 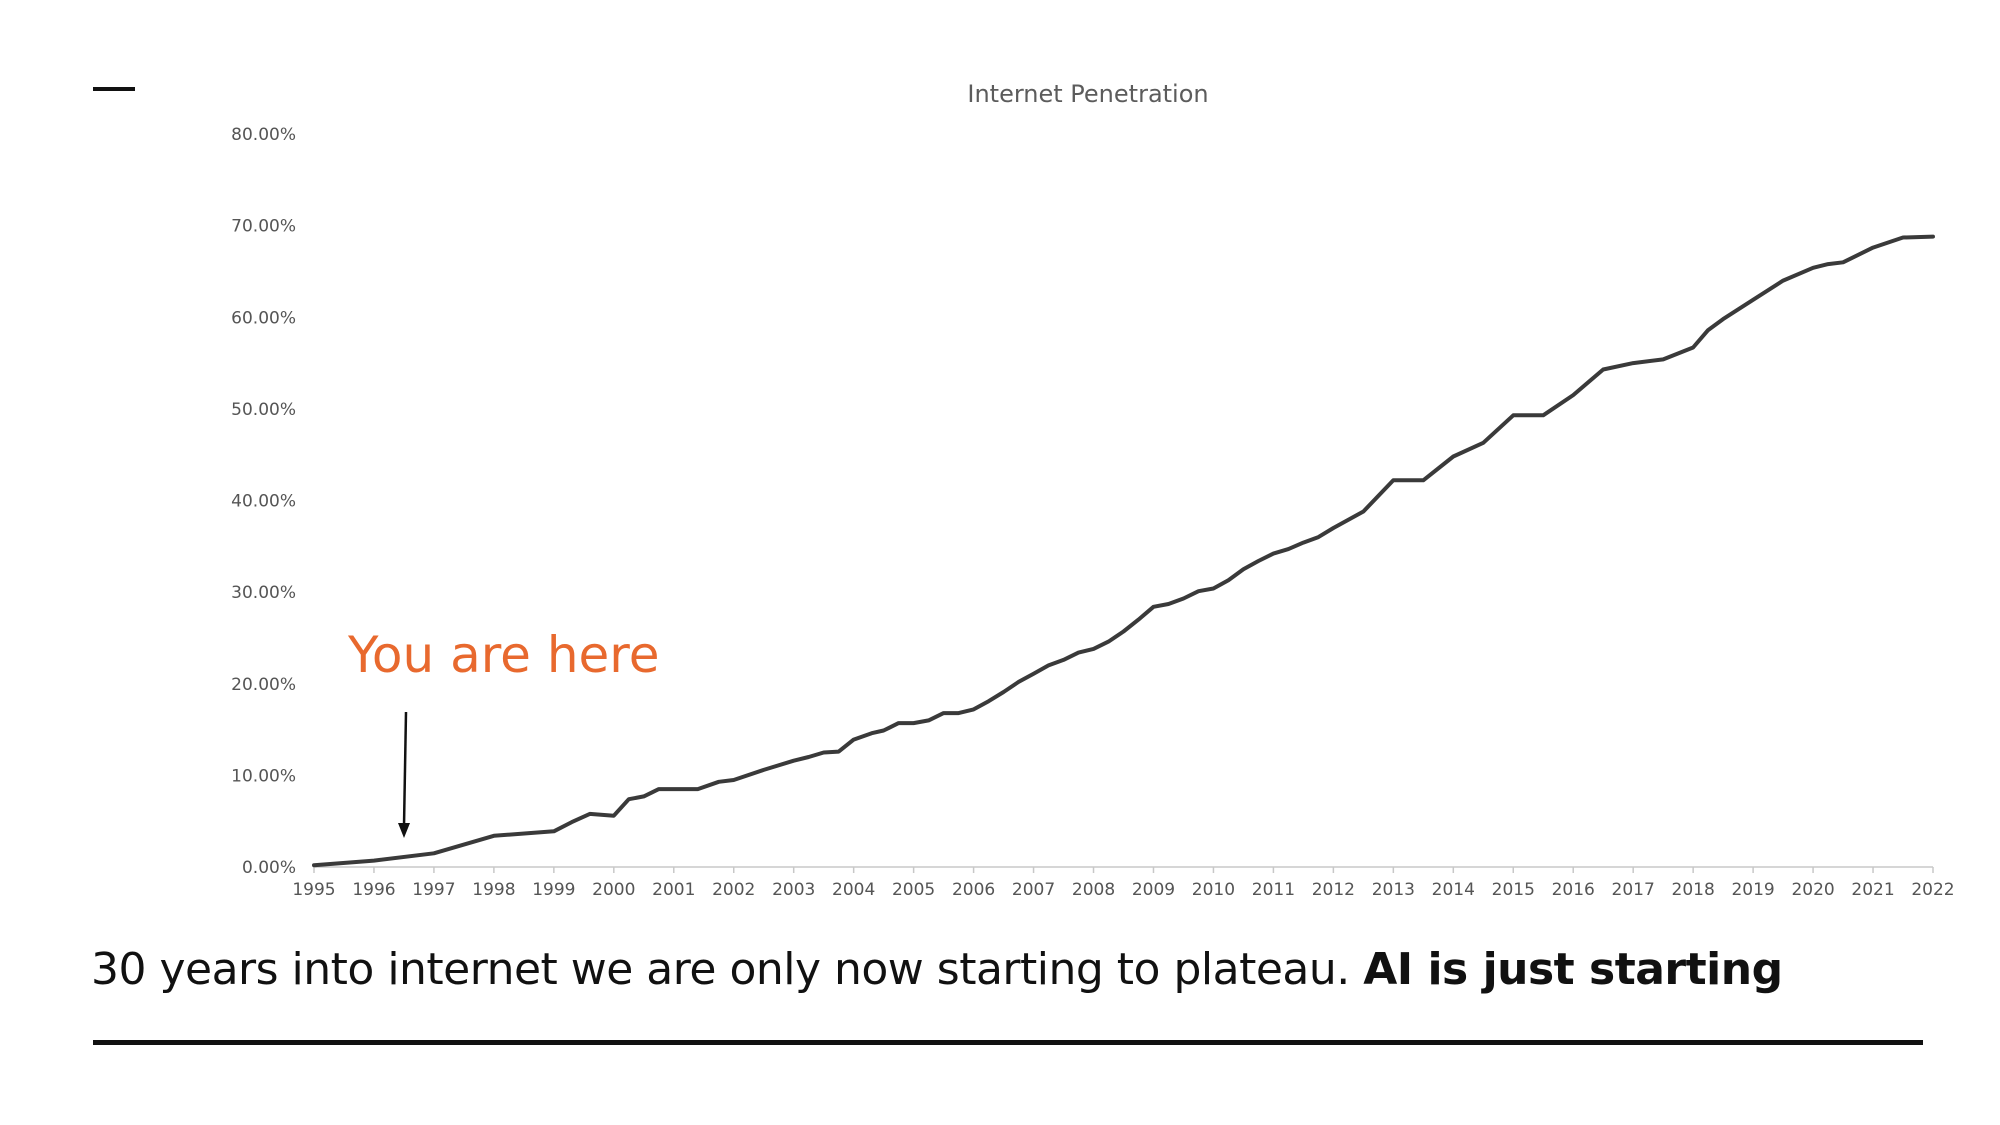 I want to click on y-tick-label: 20.00%, so click(x=263, y=685).